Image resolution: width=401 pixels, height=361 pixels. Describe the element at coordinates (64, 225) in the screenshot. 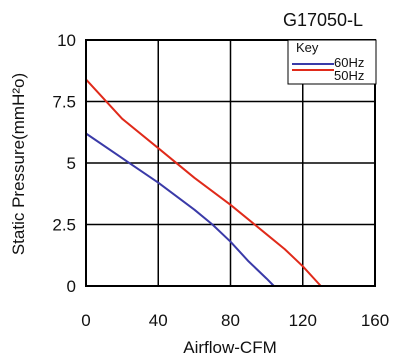

I see `y-tick-label: 2.5` at that location.